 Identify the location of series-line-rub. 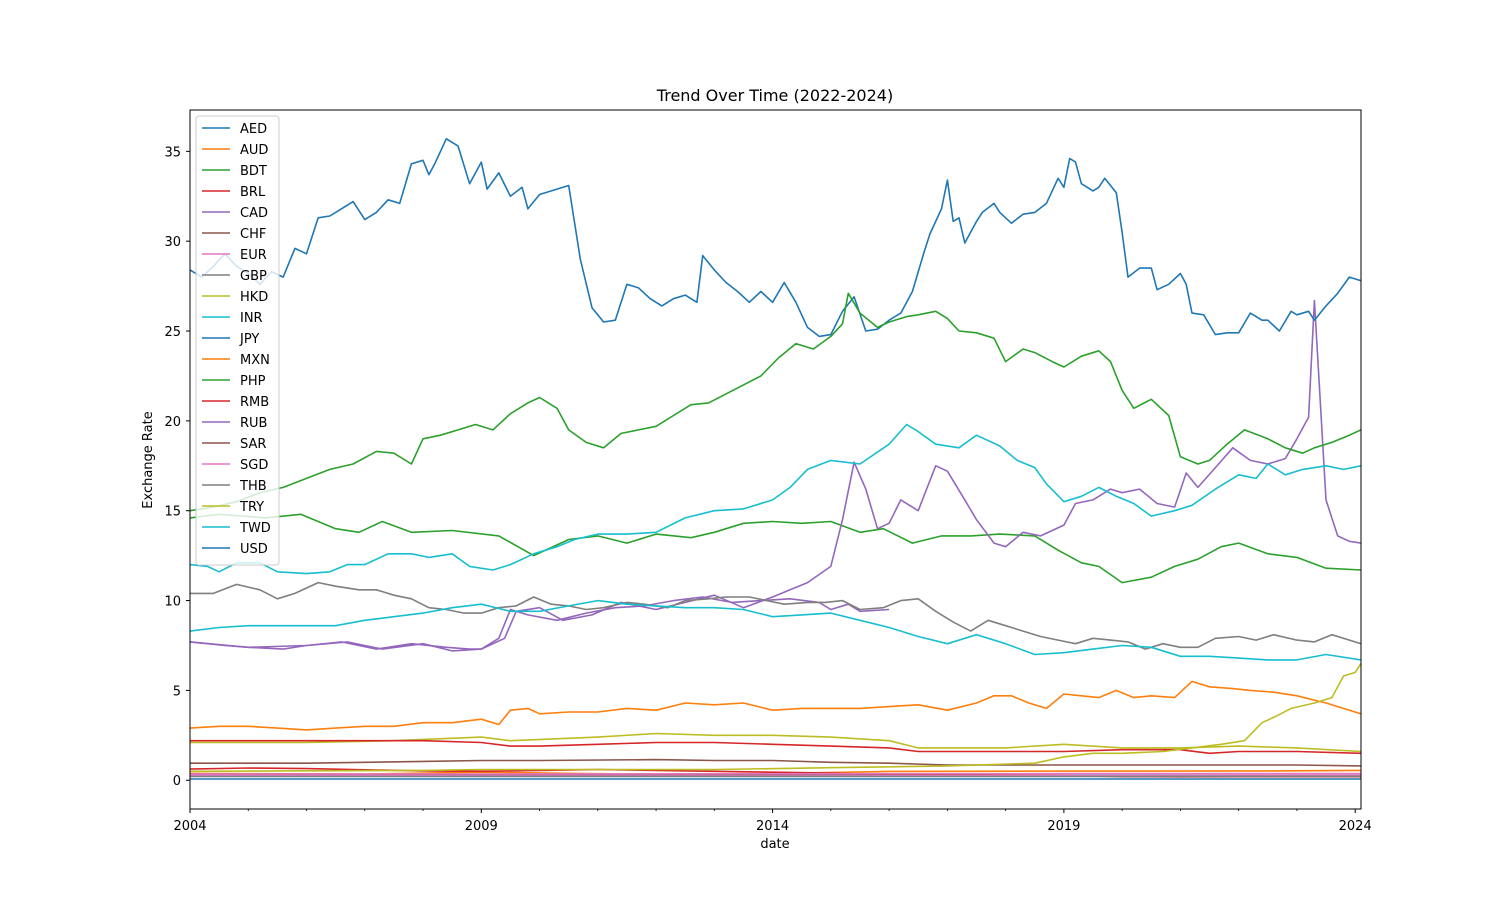
(540, 623).